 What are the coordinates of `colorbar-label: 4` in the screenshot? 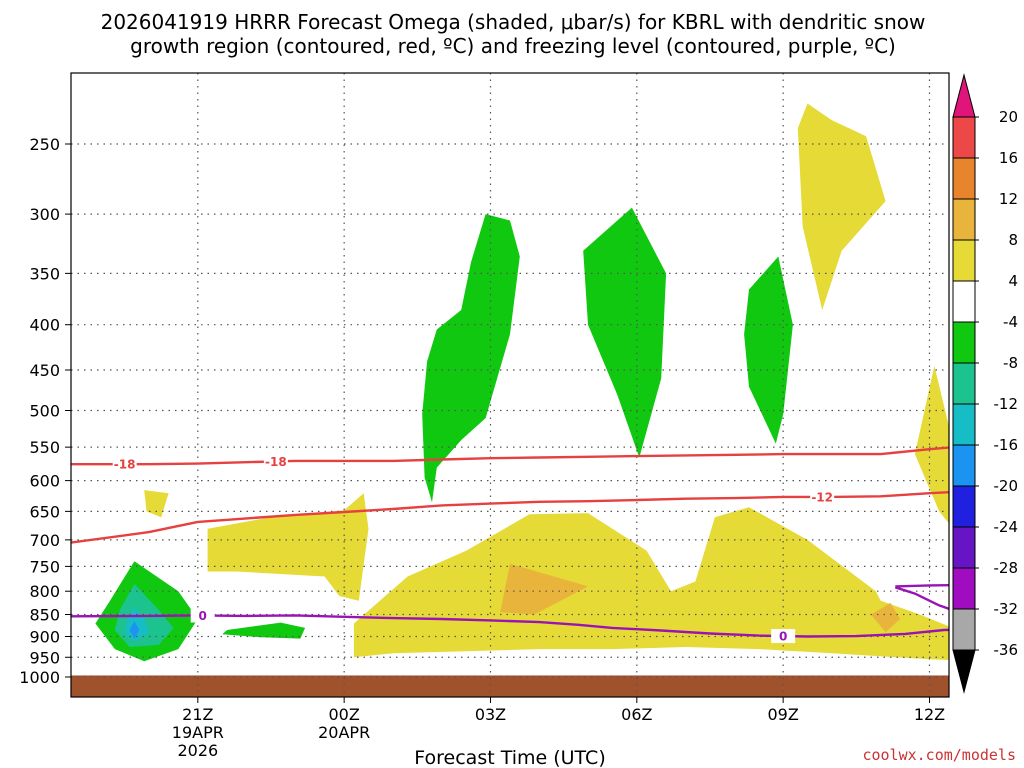 It's located at (1013, 281).